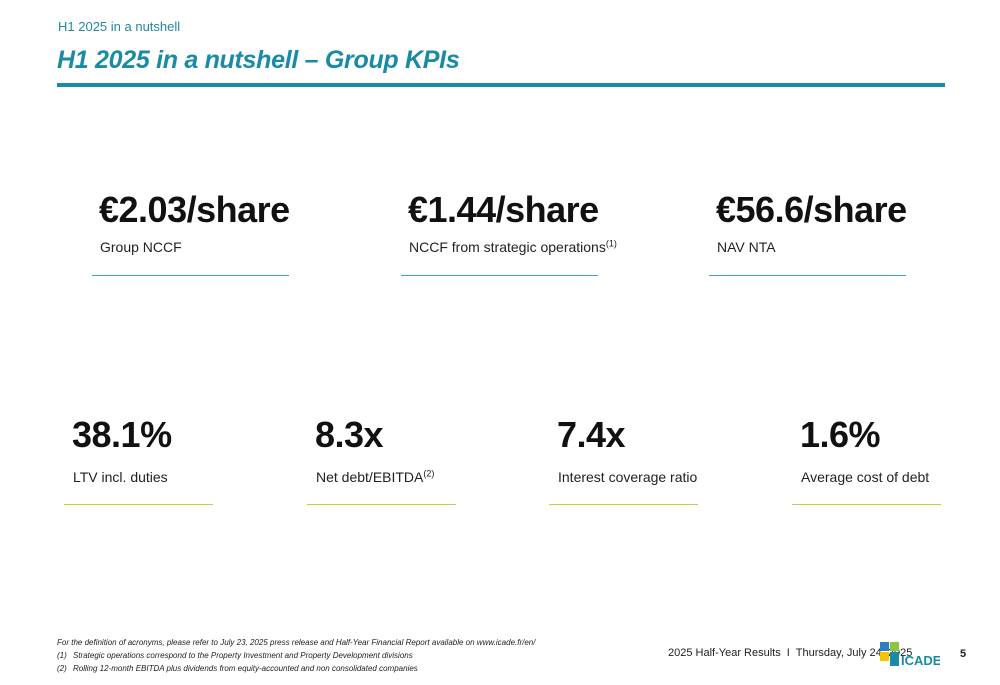 The image size is (1000, 685). What do you see at coordinates (375, 476) in the screenshot?
I see `kpi-label: Net debt/EBITDA(2)` at bounding box center [375, 476].